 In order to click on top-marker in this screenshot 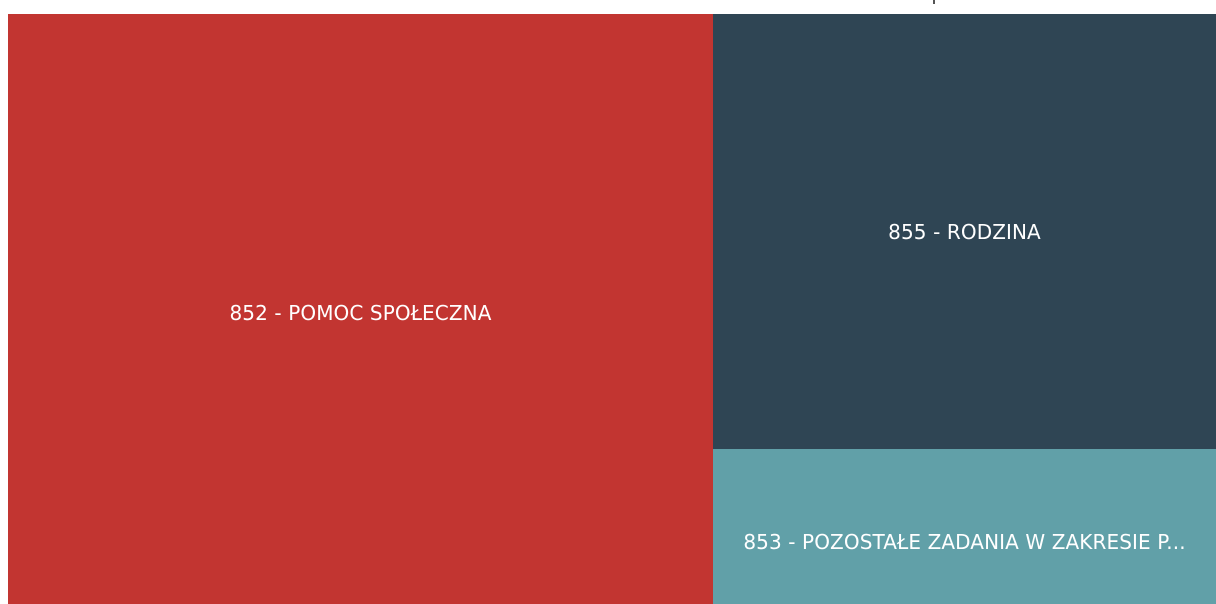, I will do `click(934, 2)`.